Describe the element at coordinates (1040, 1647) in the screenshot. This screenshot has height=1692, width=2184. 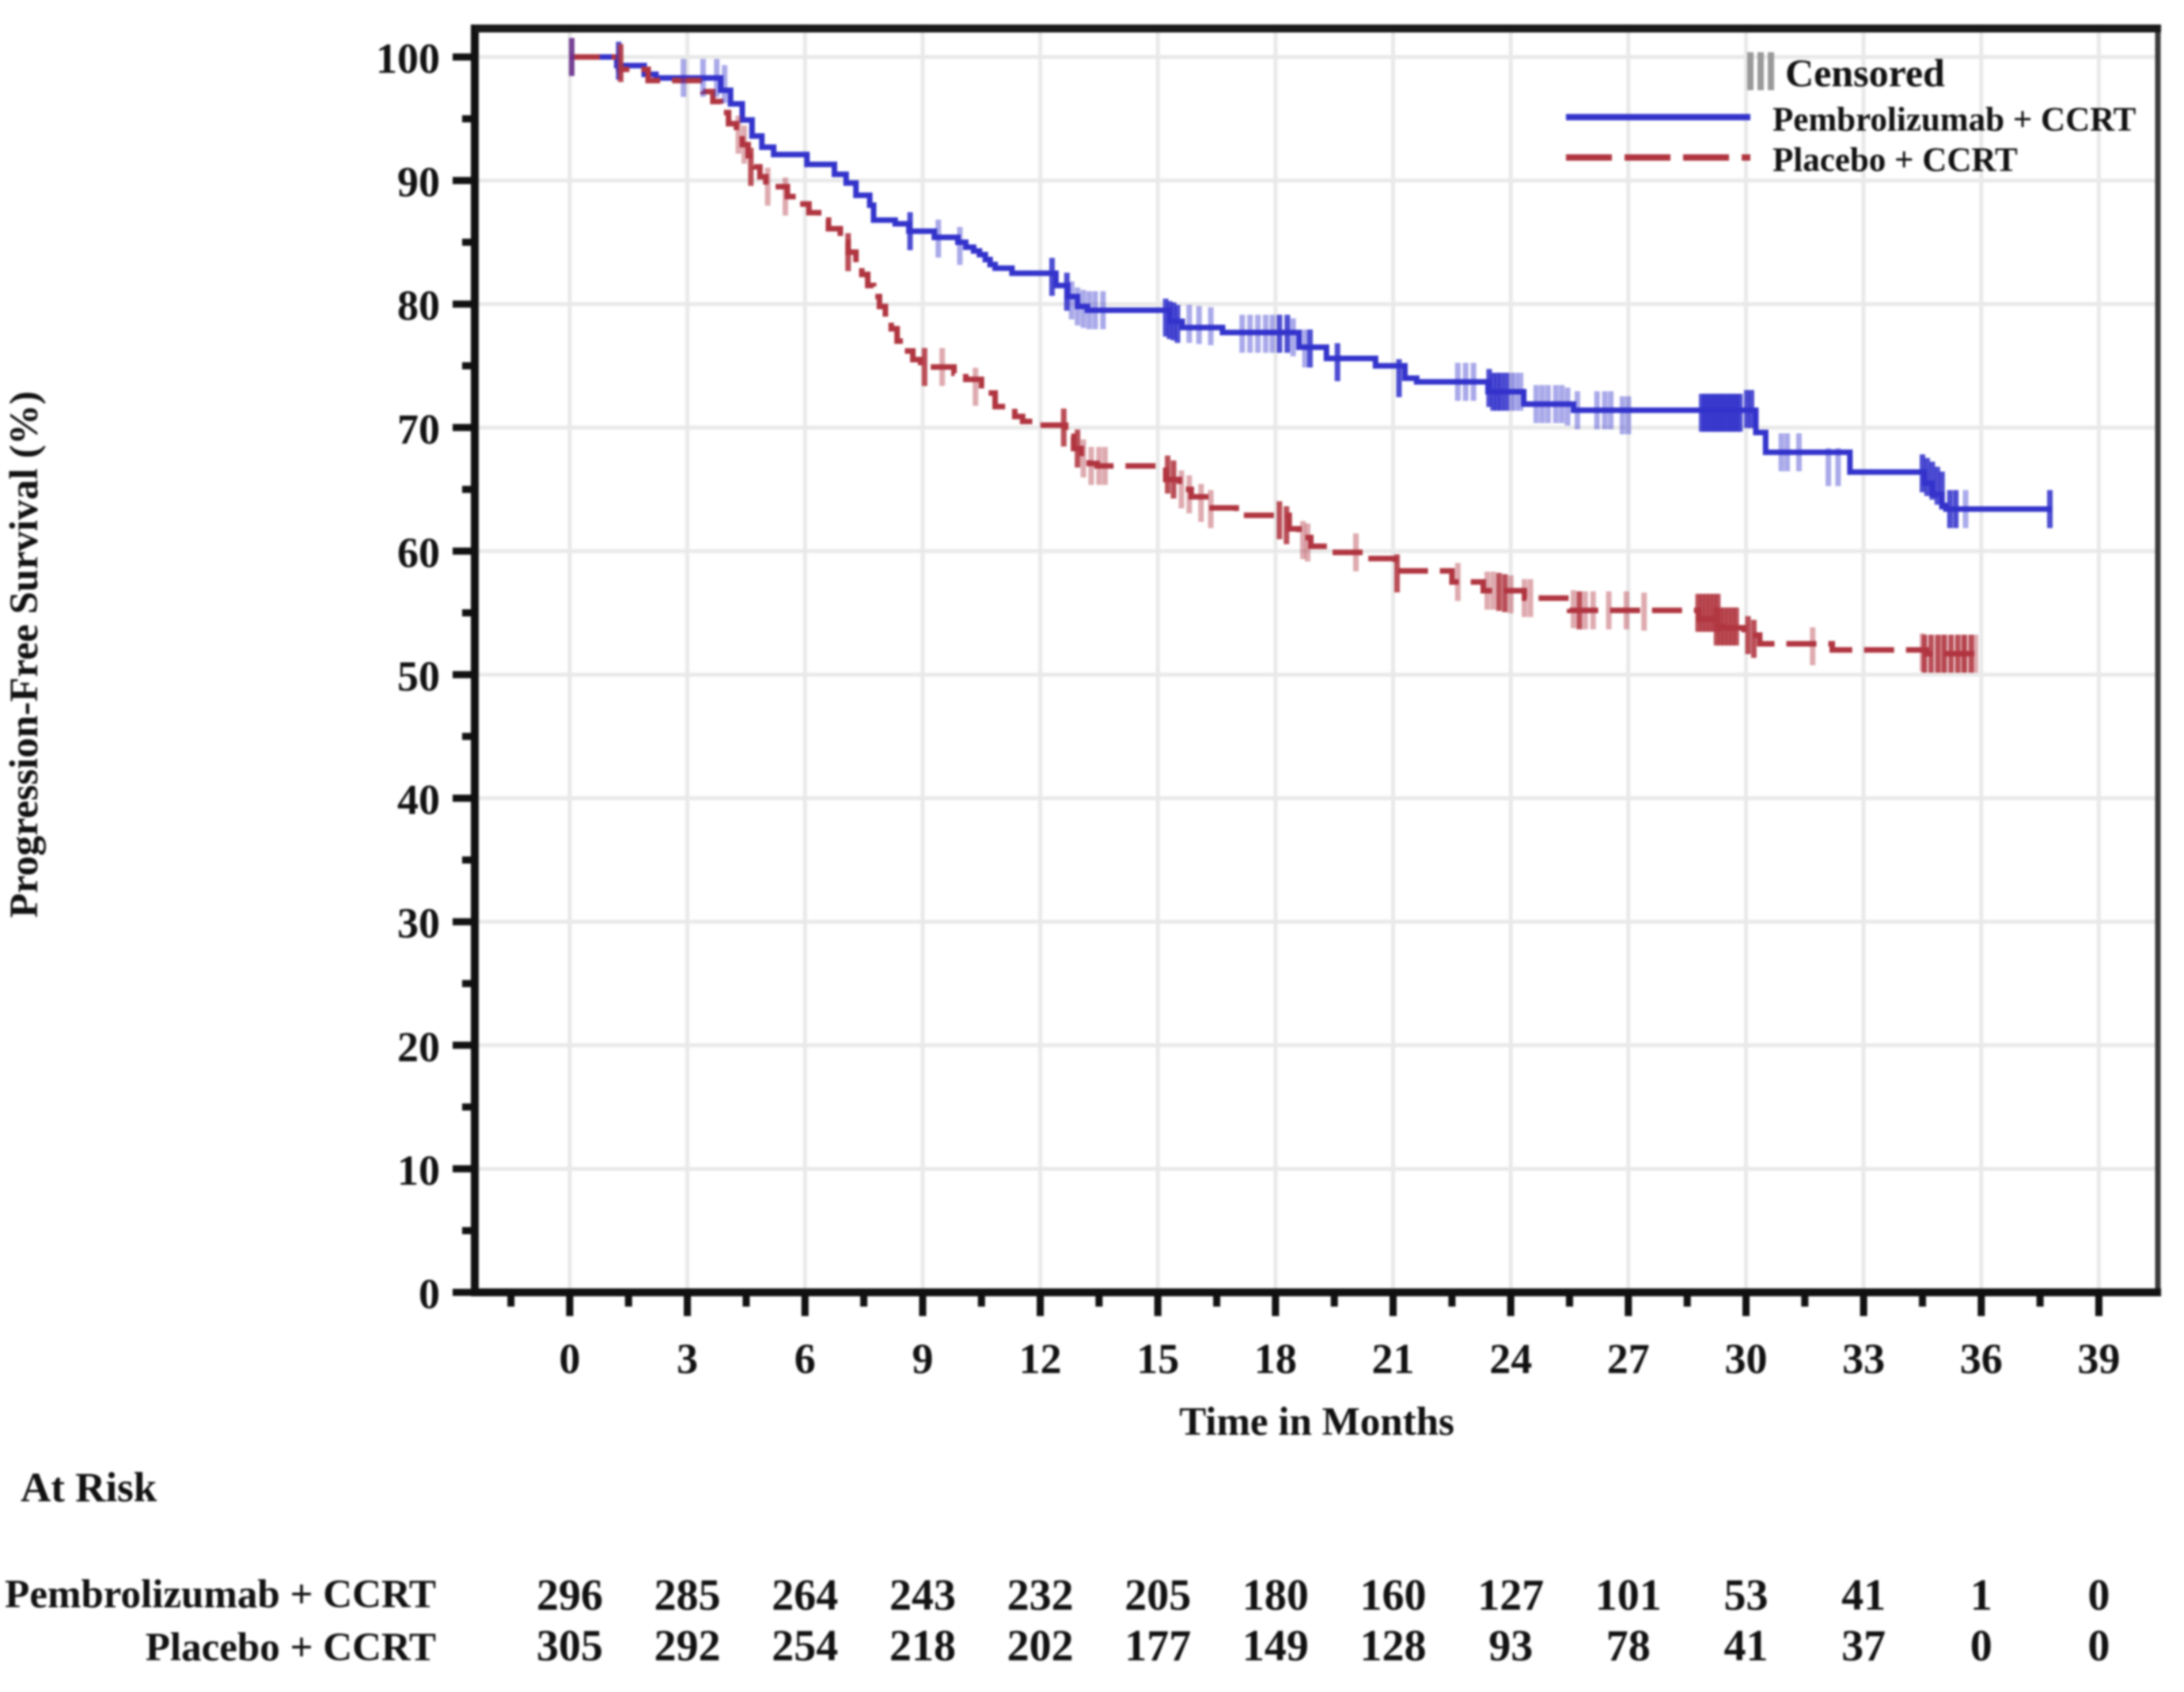
I see `svg-text: 202` at that location.